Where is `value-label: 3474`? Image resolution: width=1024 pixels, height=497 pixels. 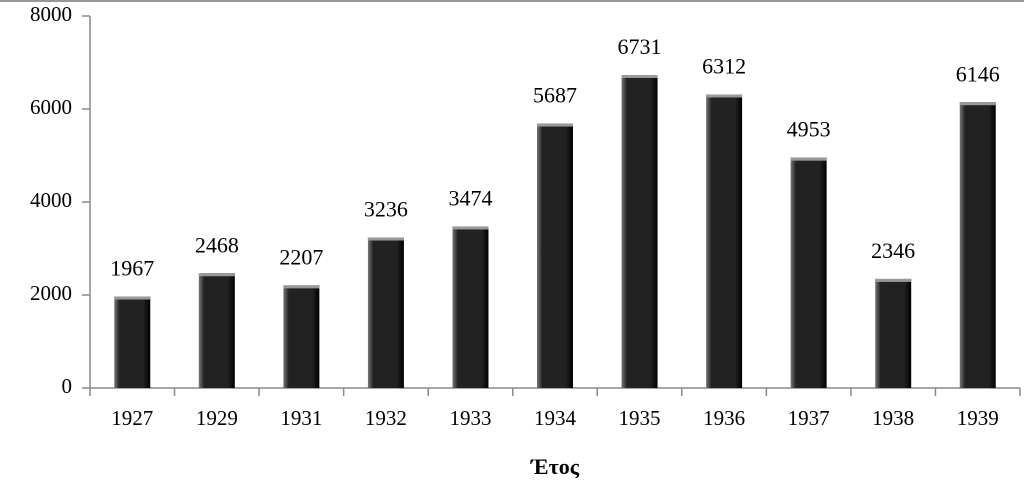
value-label: 3474 is located at coordinates (470, 198).